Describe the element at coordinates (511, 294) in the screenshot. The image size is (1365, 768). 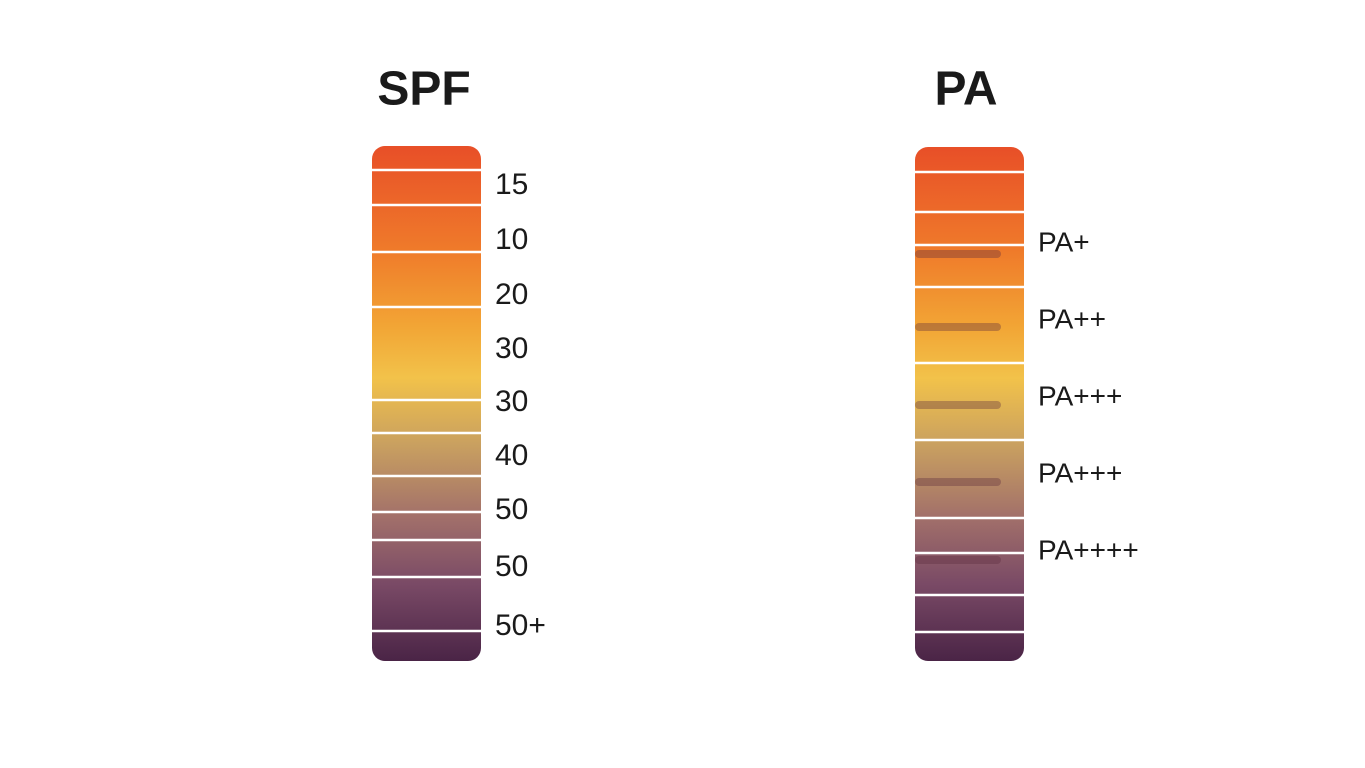
I see `spf-label: 20` at that location.